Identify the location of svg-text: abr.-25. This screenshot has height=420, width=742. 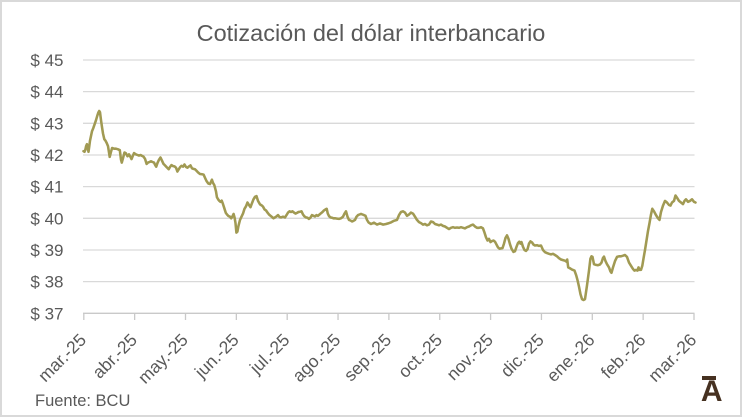
(114, 356).